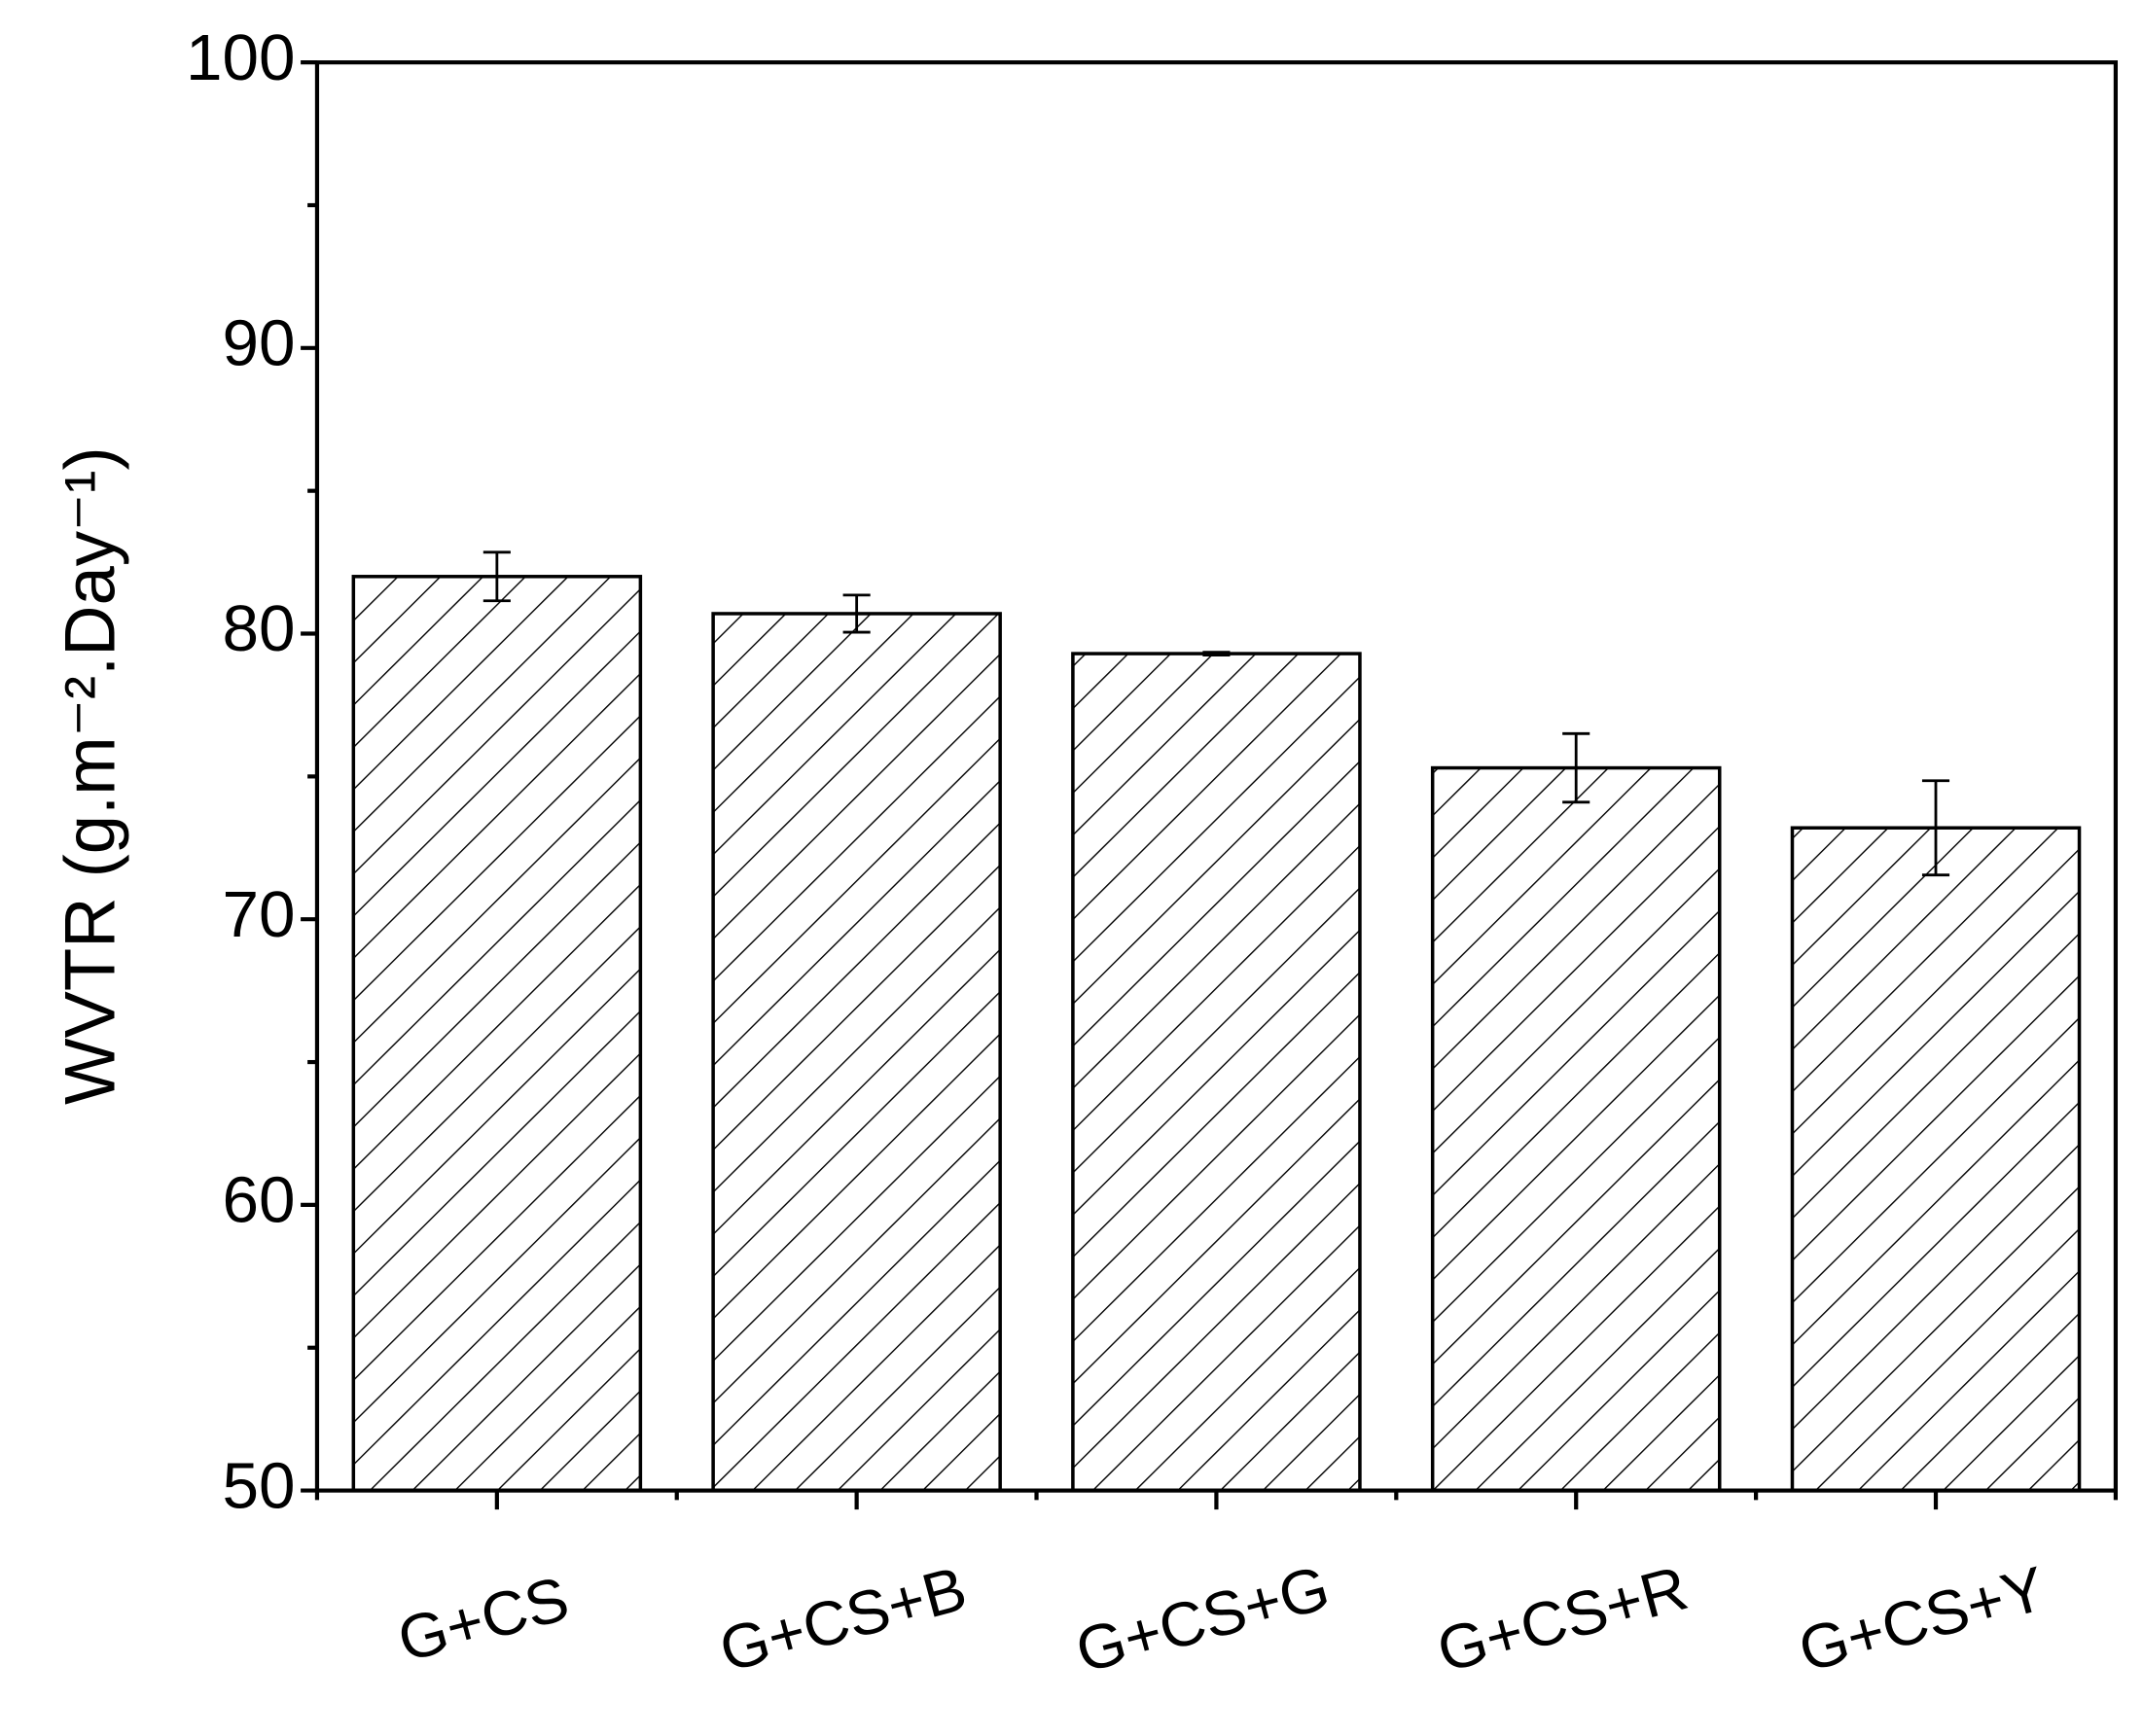 The width and height of the screenshot is (2143, 1736). I want to click on x-tick-label: G+CS+B, so click(842, 1619).